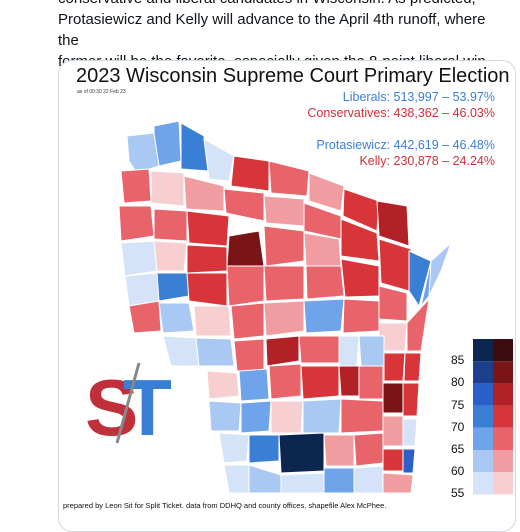 The image size is (520, 532). I want to click on legend-label: 85, so click(458, 360).